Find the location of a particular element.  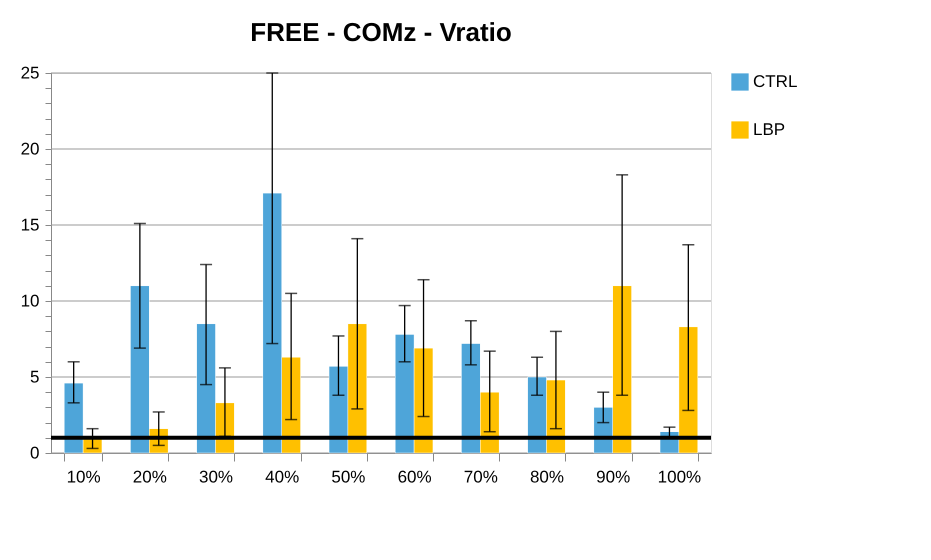

x-tick-label: 60% is located at coordinates (415, 477).